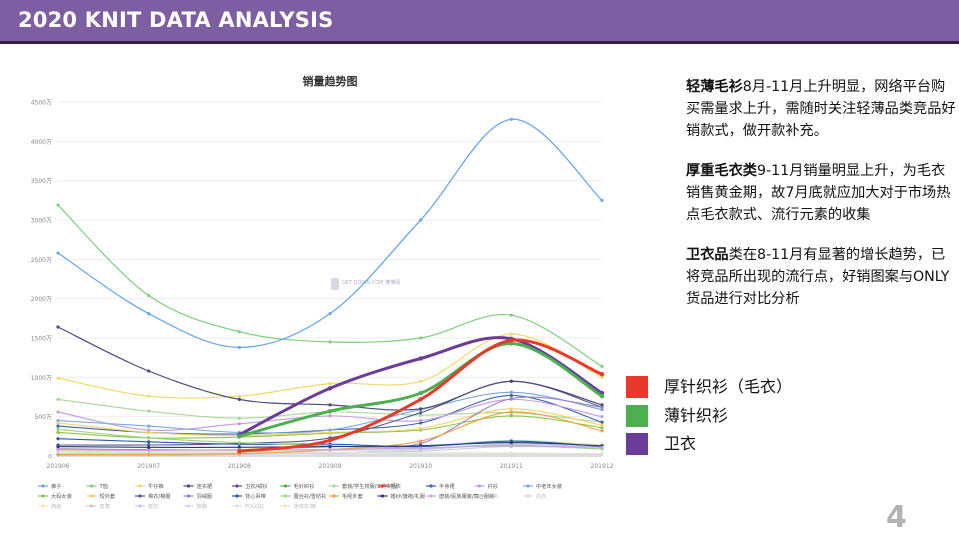  Describe the element at coordinates (41, 221) in the screenshot. I see `y-tick-label: 3000万` at that location.